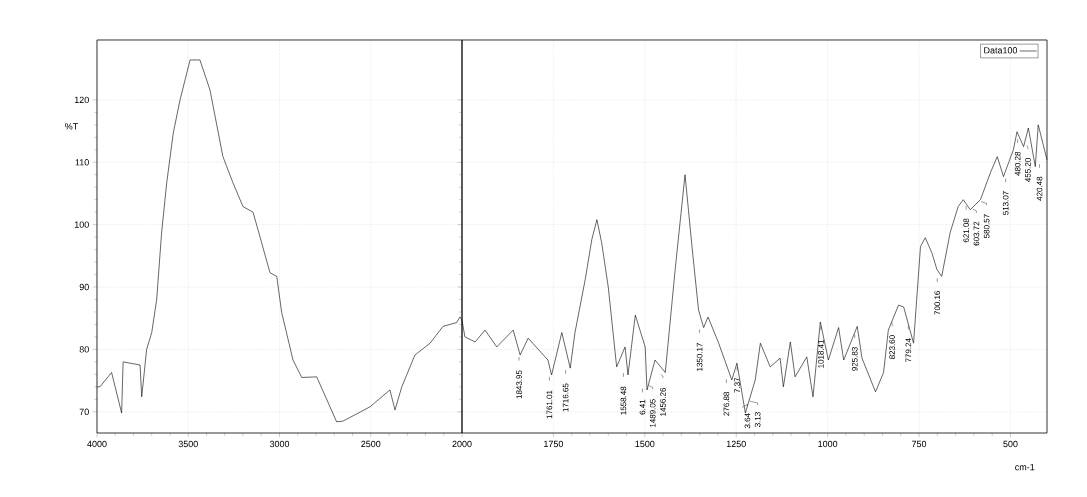 This screenshot has height=497, width=1087. I want to click on y-tick-label: 100, so click(81, 224).